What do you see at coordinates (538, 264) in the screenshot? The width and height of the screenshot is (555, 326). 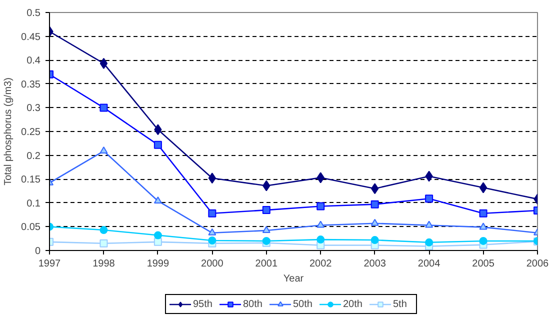 I see `x-tick-label: 2006` at bounding box center [538, 264].